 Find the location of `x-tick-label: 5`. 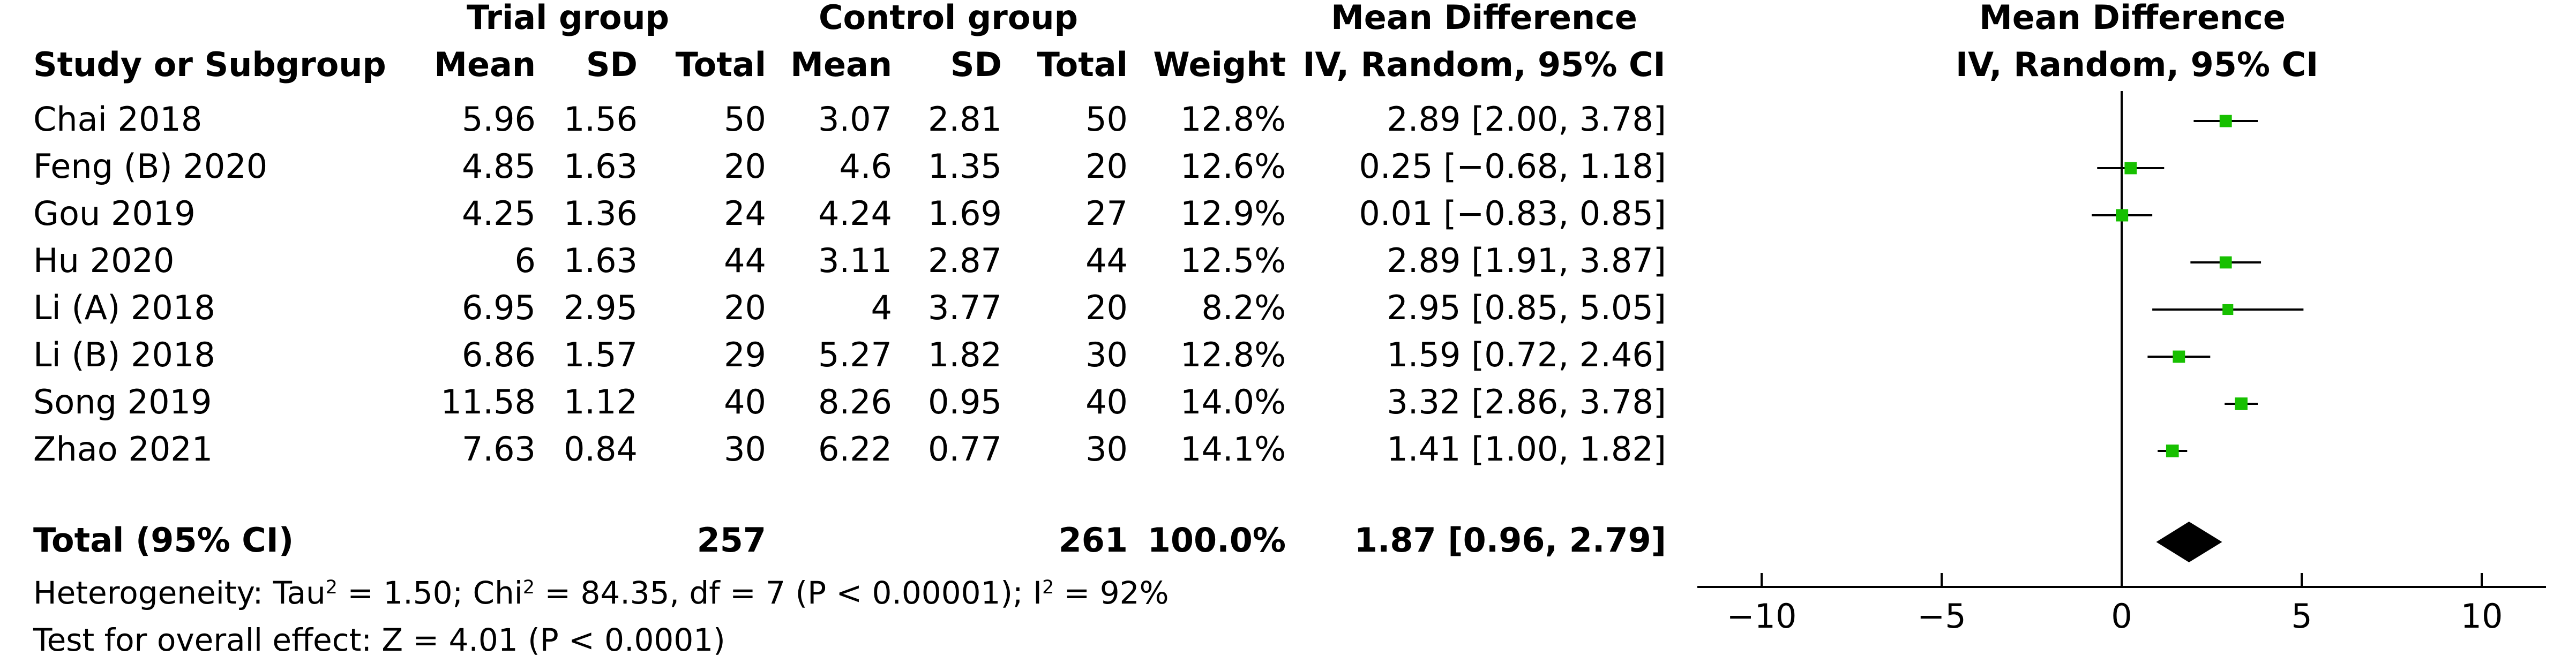

x-tick-label: 5 is located at coordinates (2301, 616).